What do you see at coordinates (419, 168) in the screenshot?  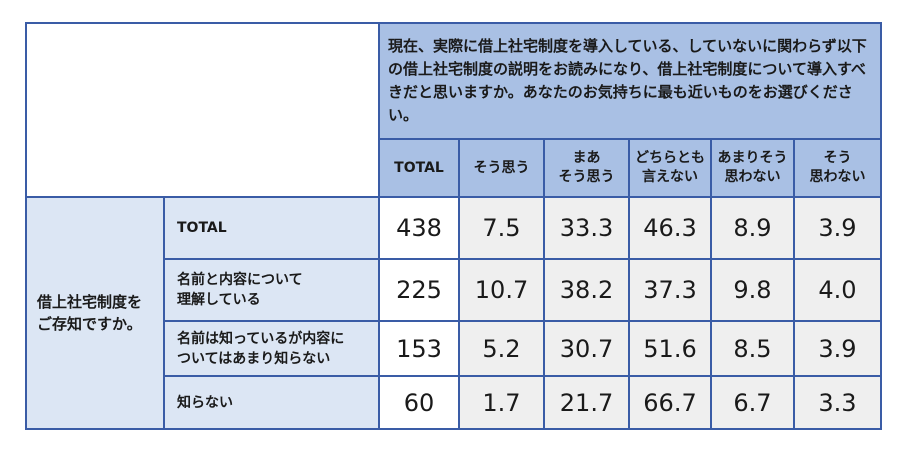 I see `column-header: TOTAL` at bounding box center [419, 168].